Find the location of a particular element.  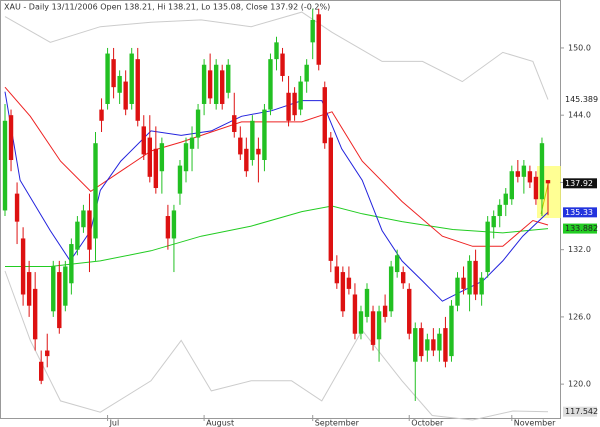

x-tick-label: November is located at coordinates (535, 423).